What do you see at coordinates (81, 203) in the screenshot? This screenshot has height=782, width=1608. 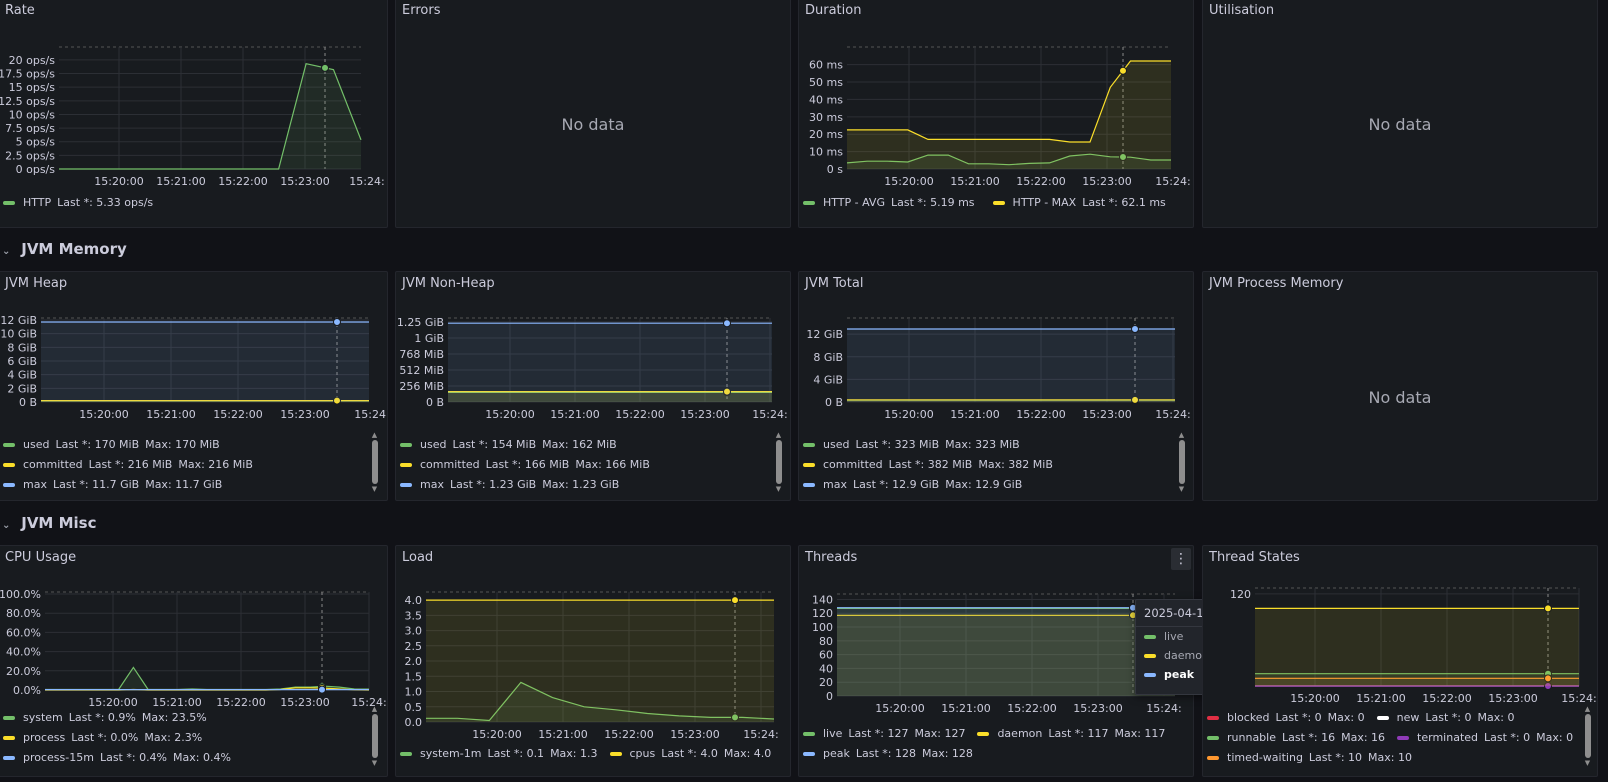 I see `legend-item-HTTP: HTTP Last *: 5.33 ops/s` at bounding box center [81, 203].